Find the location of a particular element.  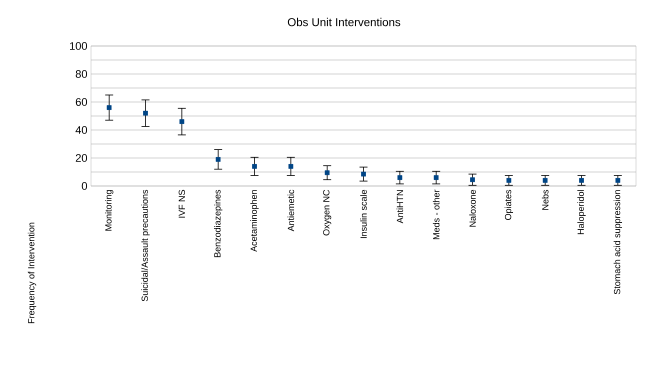

x-tick-label: Oxygen NC is located at coordinates (327, 213).